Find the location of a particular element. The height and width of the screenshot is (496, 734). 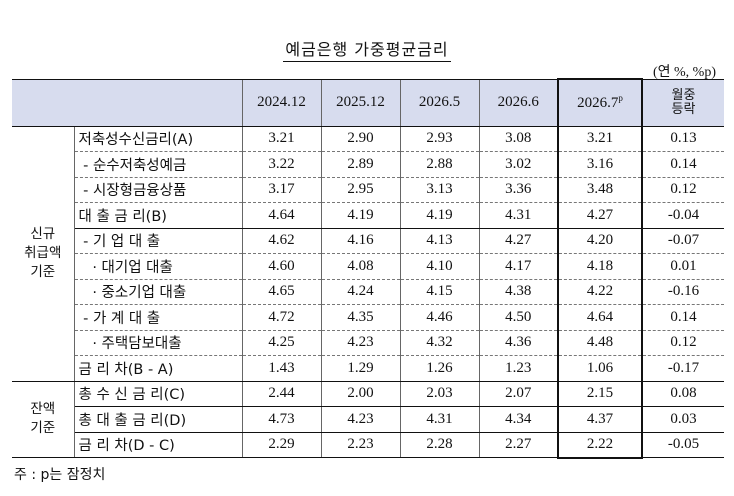

table-row: 금 리 차(D - C) 2.29 2.23 2.28 2.27 2.22 -0.05 is located at coordinates (368, 445).